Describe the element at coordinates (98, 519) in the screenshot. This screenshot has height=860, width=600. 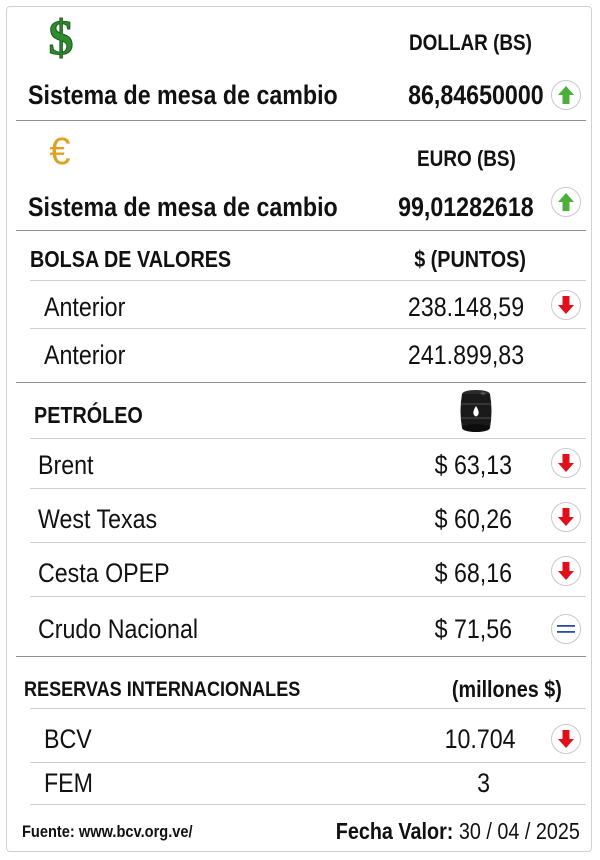
I see `petroleo-row-label: West Texas` at that location.